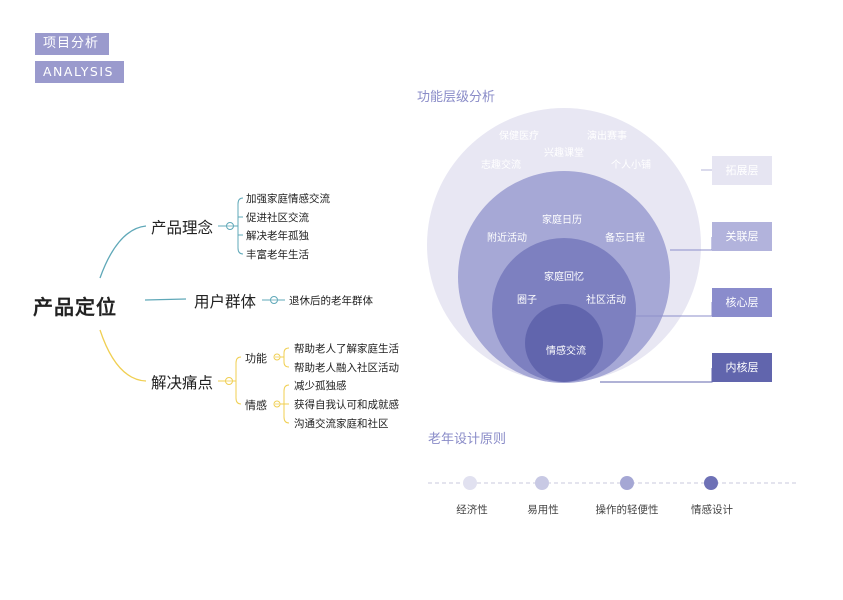  I want to click on emotion-item-2: 获得自我认可和成就感, so click(346, 405).